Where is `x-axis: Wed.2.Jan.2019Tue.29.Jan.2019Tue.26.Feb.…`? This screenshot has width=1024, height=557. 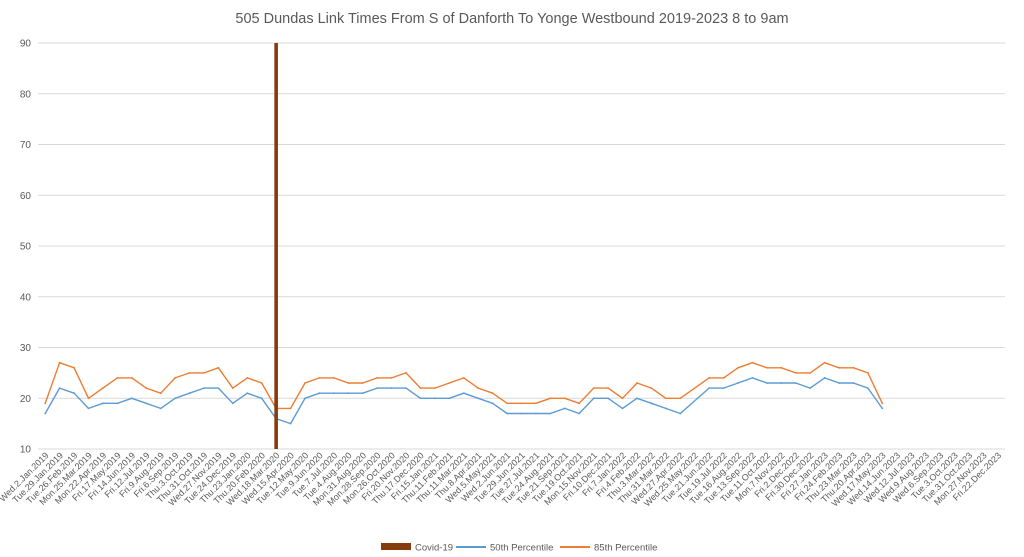 x-axis: Wed.2.Jan.2019Tue.29.Jan.2019Tue.26.Feb.… is located at coordinates (501, 479).